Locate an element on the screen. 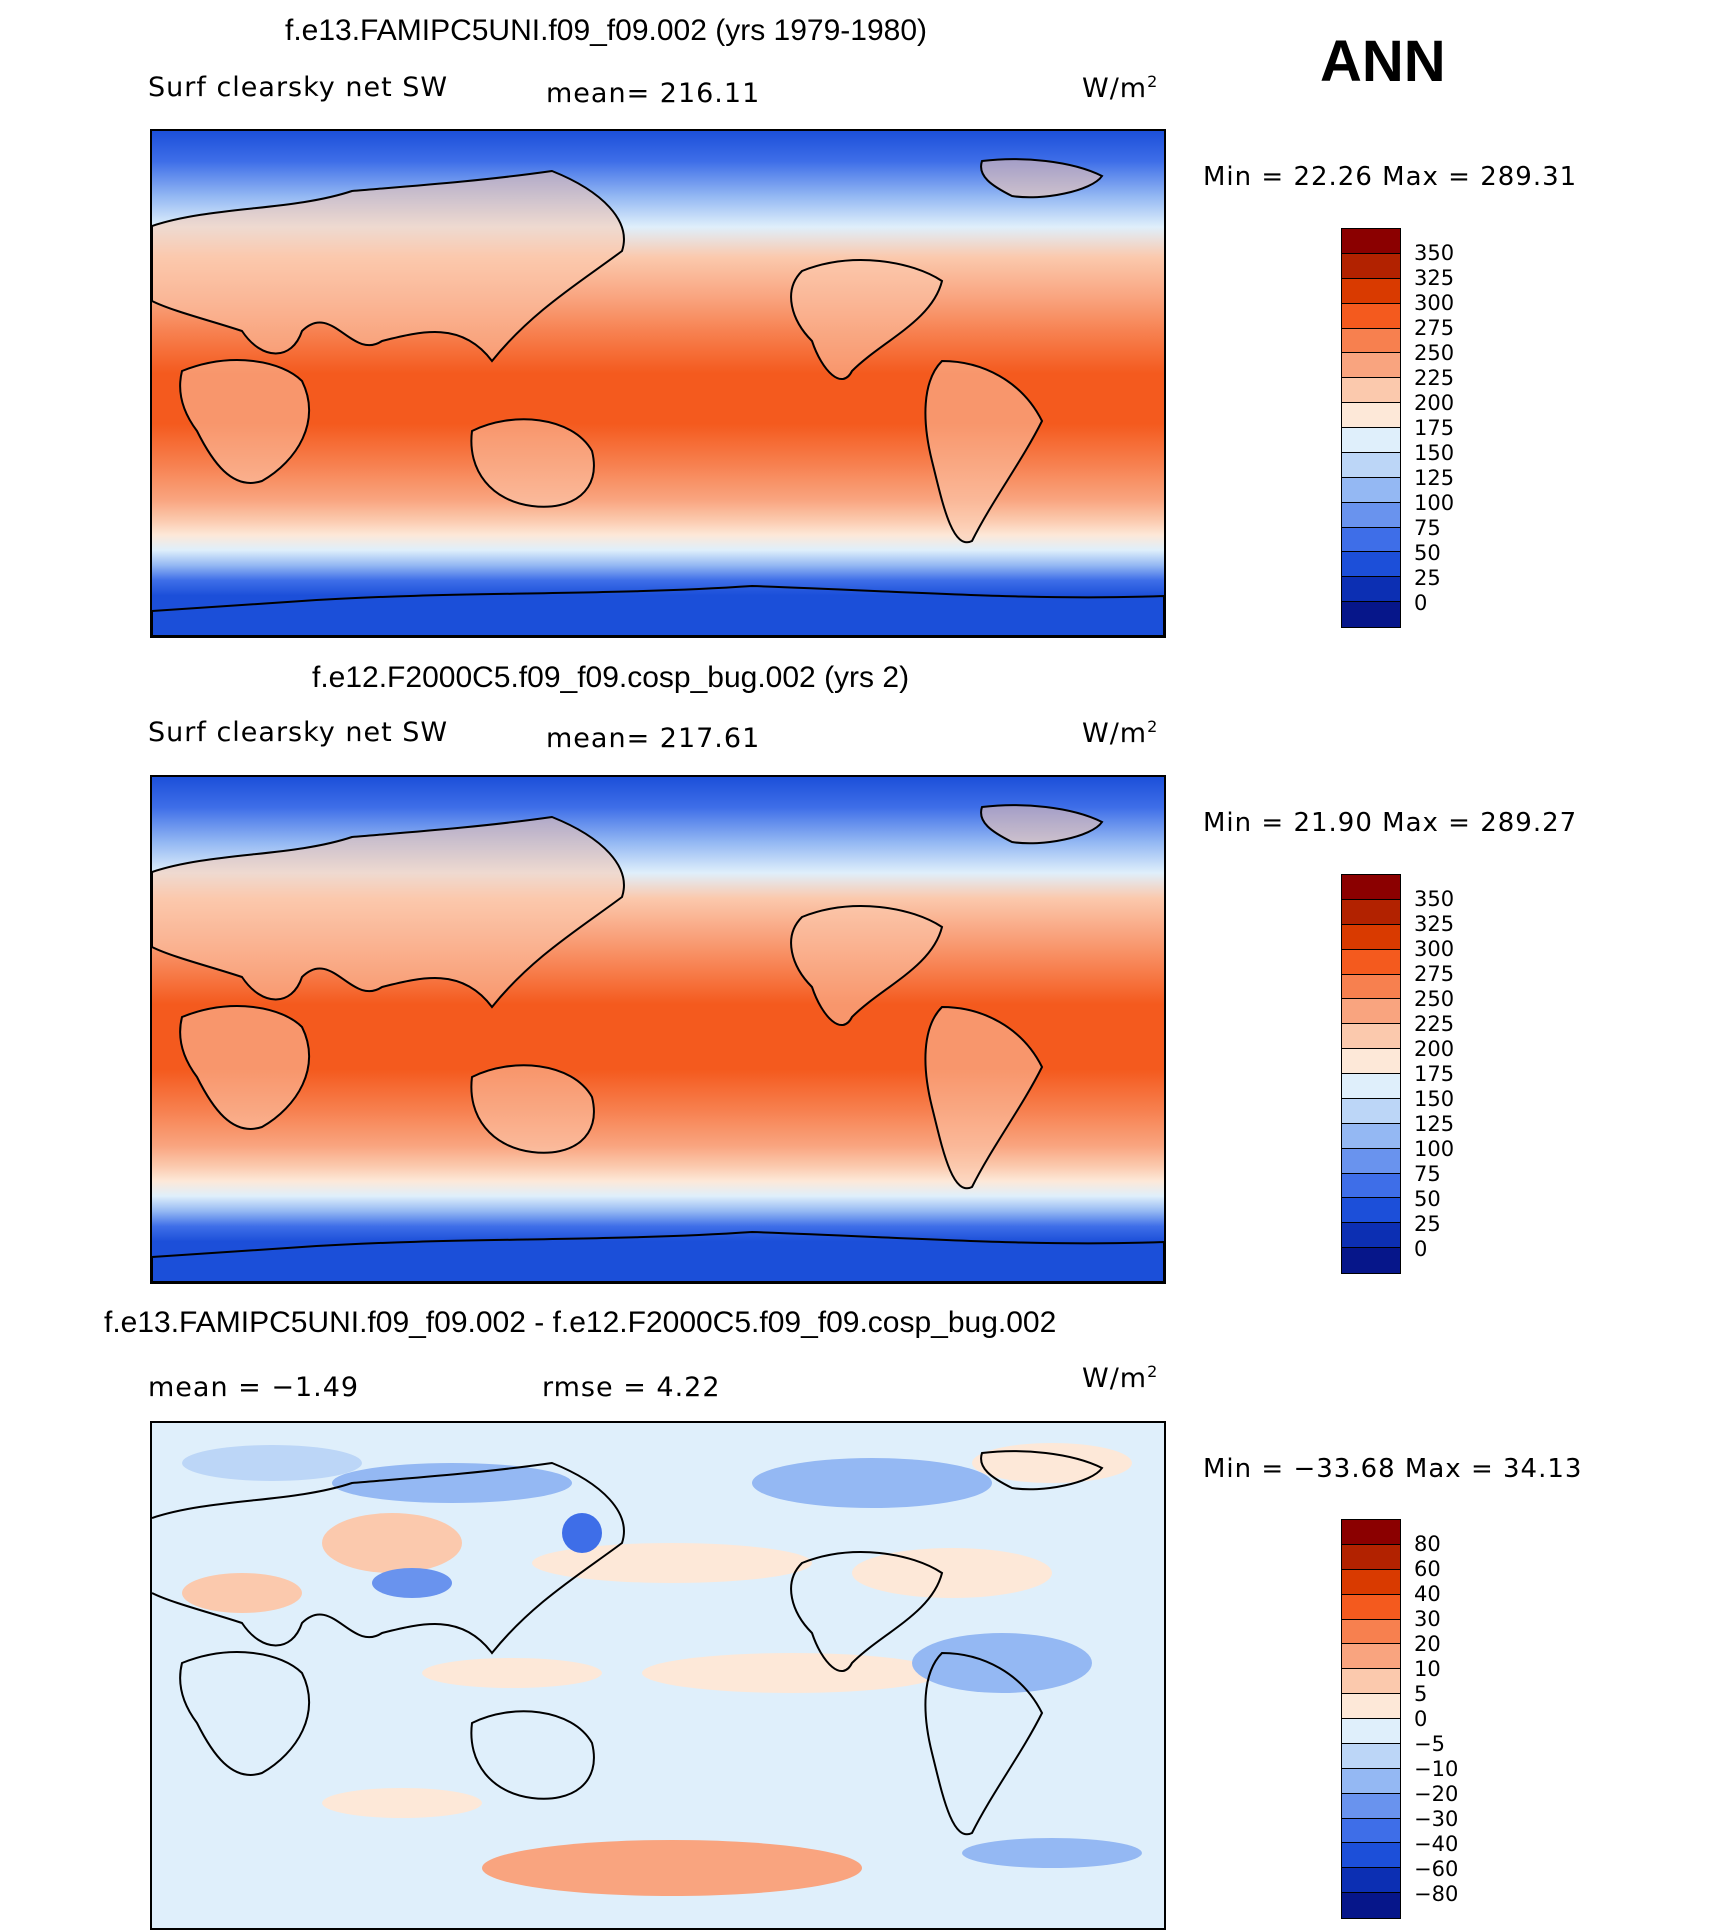 Image resolution: width=1710 pixels, height=1930 pixels. panel-3-mean-label: mean = −1.49 is located at coordinates (254, 1387).